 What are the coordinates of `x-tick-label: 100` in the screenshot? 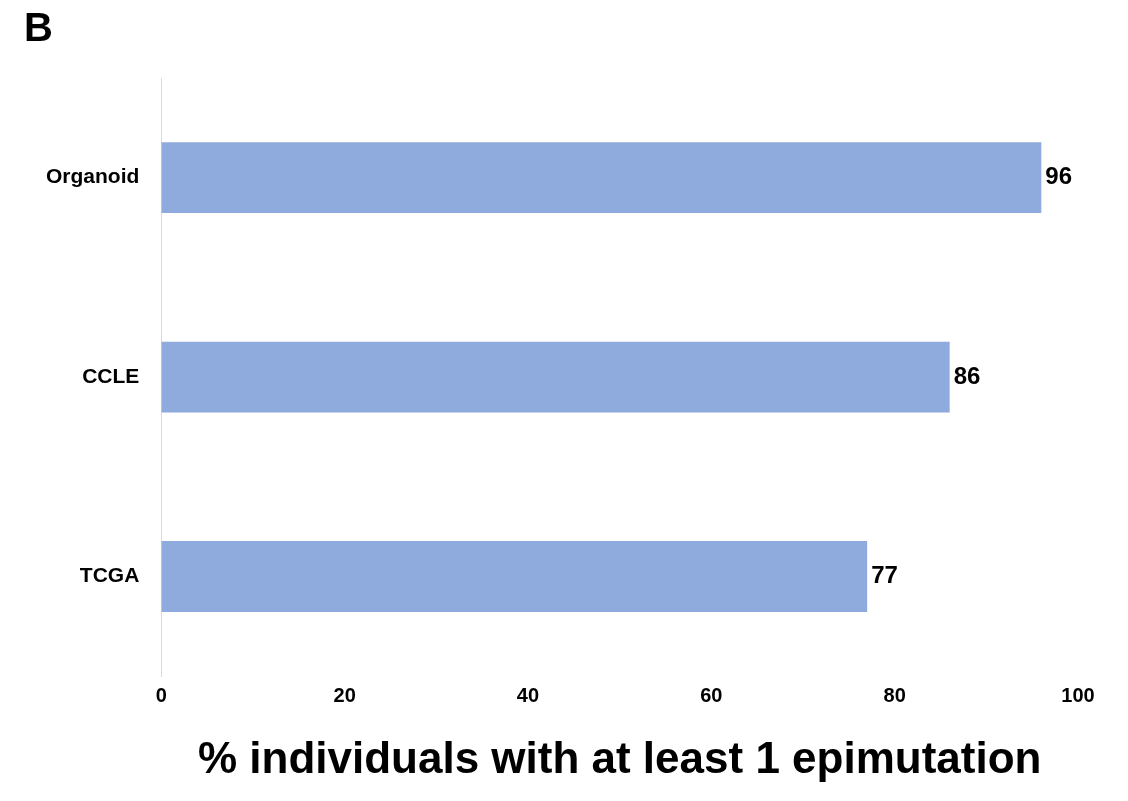 It's located at (1078, 694).